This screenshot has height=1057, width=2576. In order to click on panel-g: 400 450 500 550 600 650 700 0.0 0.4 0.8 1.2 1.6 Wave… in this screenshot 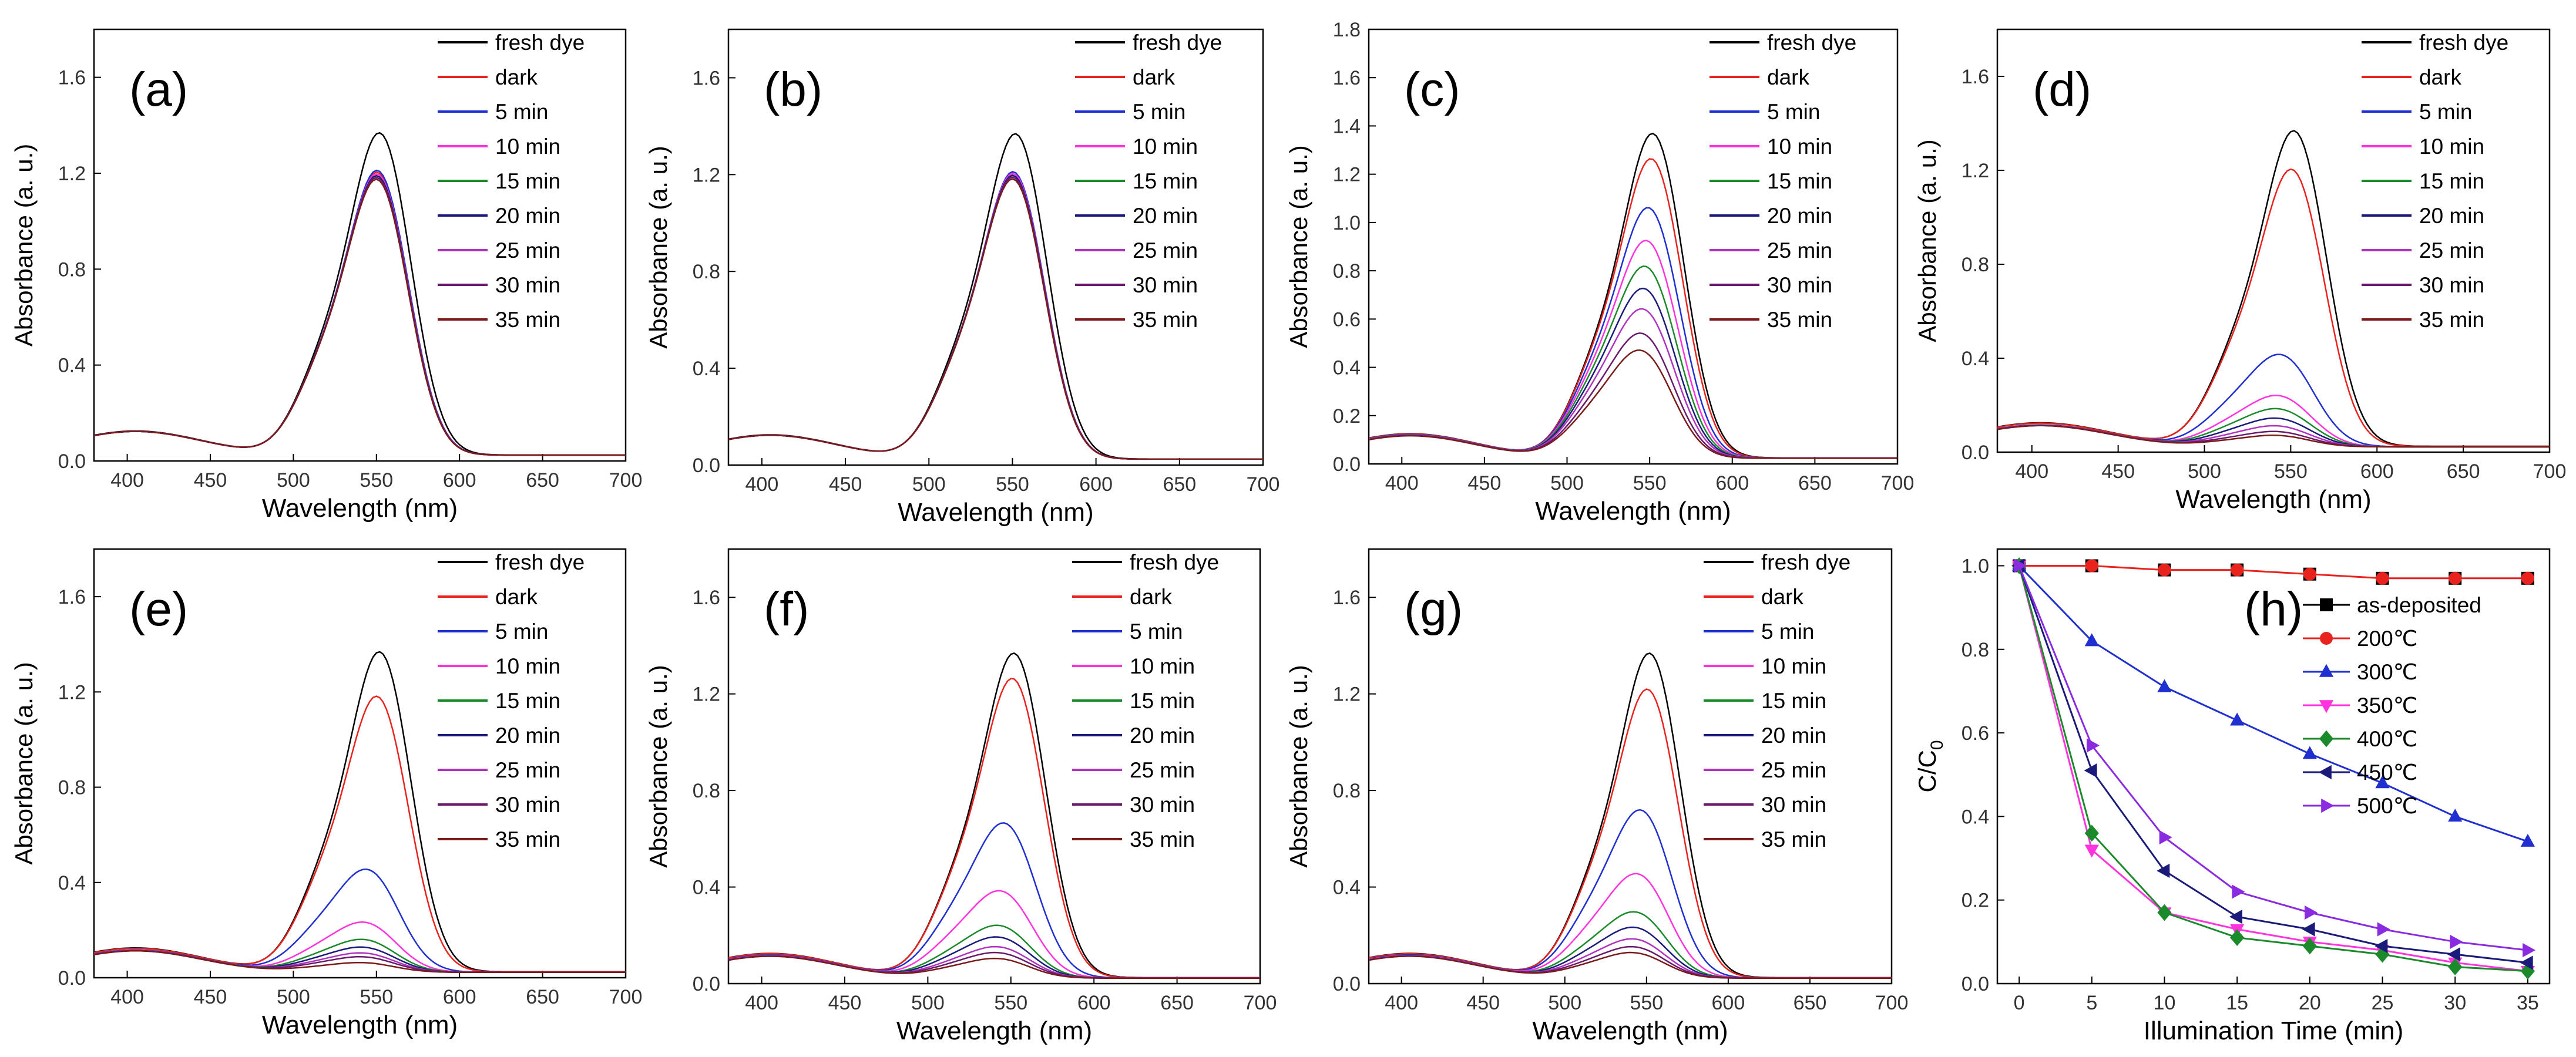, I will do `click(1597, 796)`.